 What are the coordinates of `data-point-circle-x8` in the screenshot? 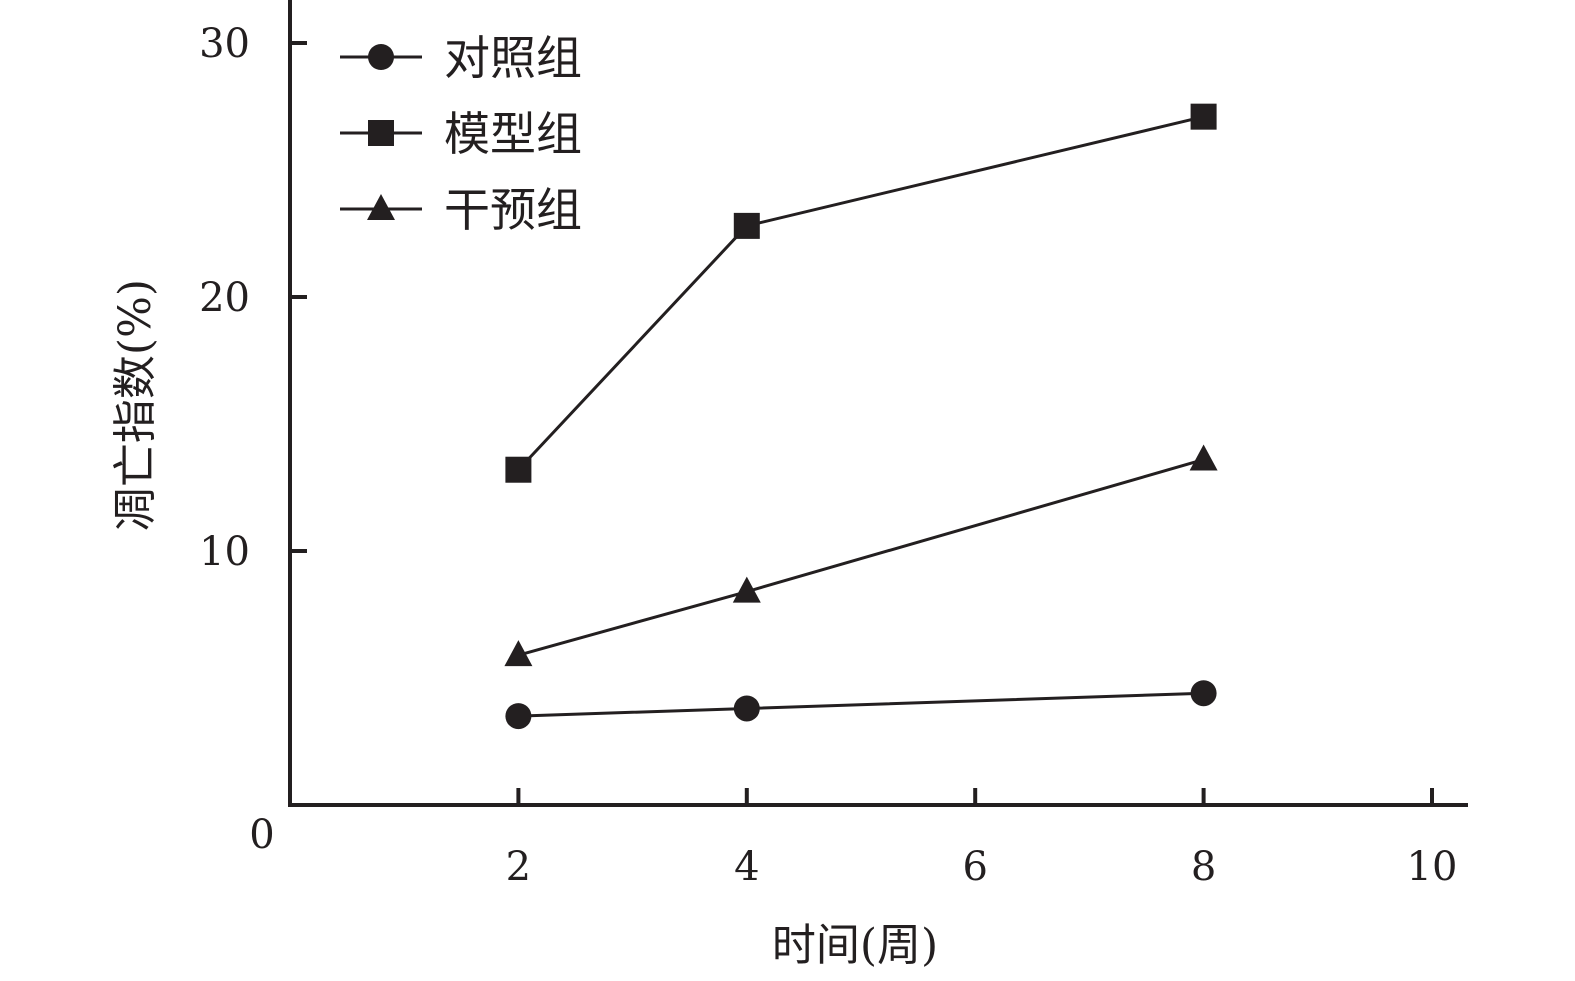 It's located at (1203, 693).